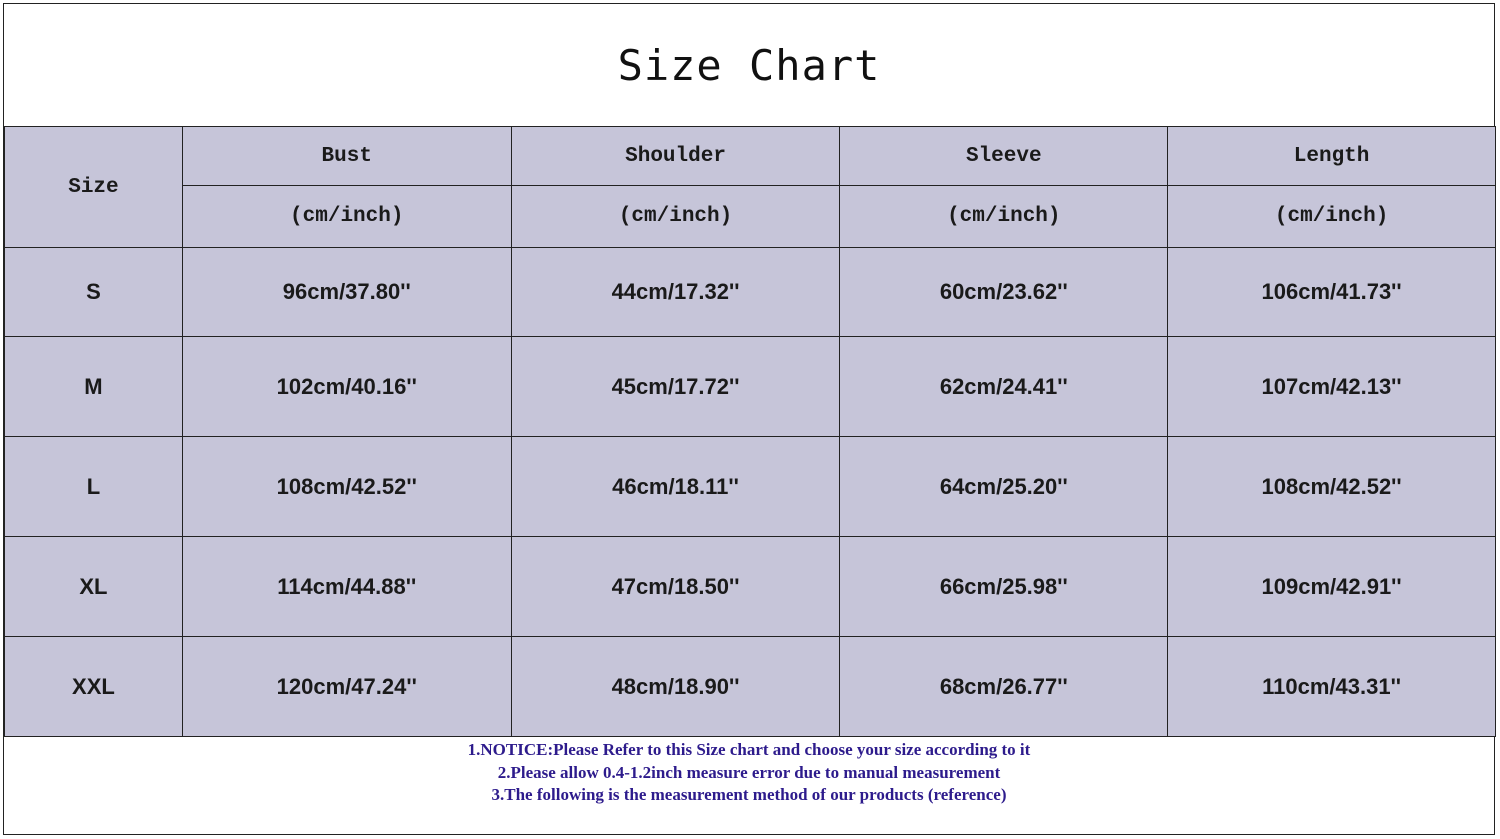 The image size is (1500, 839). I want to click on header-bust: Bust, so click(346, 156).